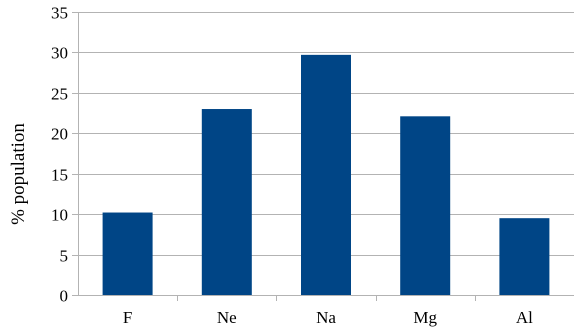  I want to click on y-tick-label: 10, so click(59, 215).